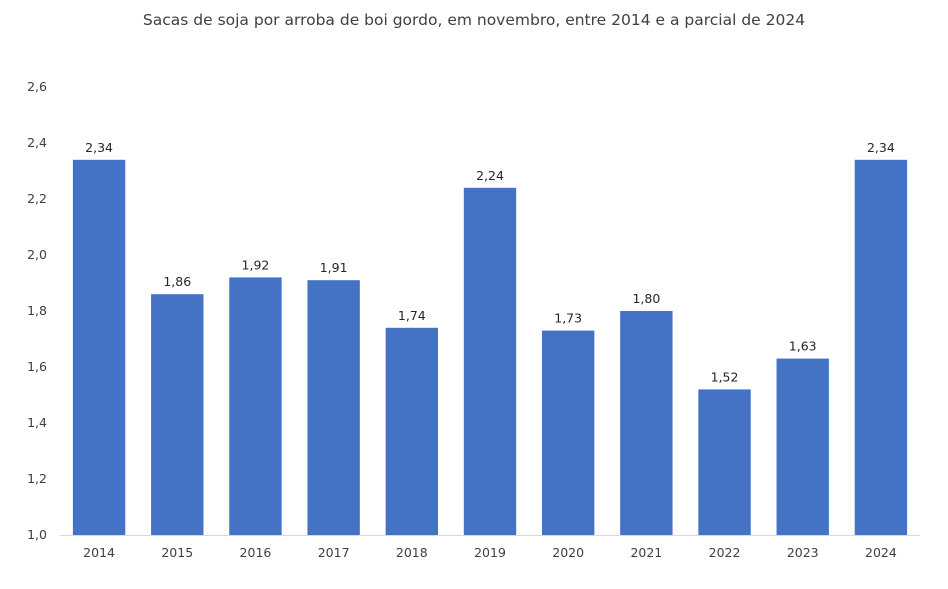  I want to click on y-tick-label: 2,0, so click(37, 254).